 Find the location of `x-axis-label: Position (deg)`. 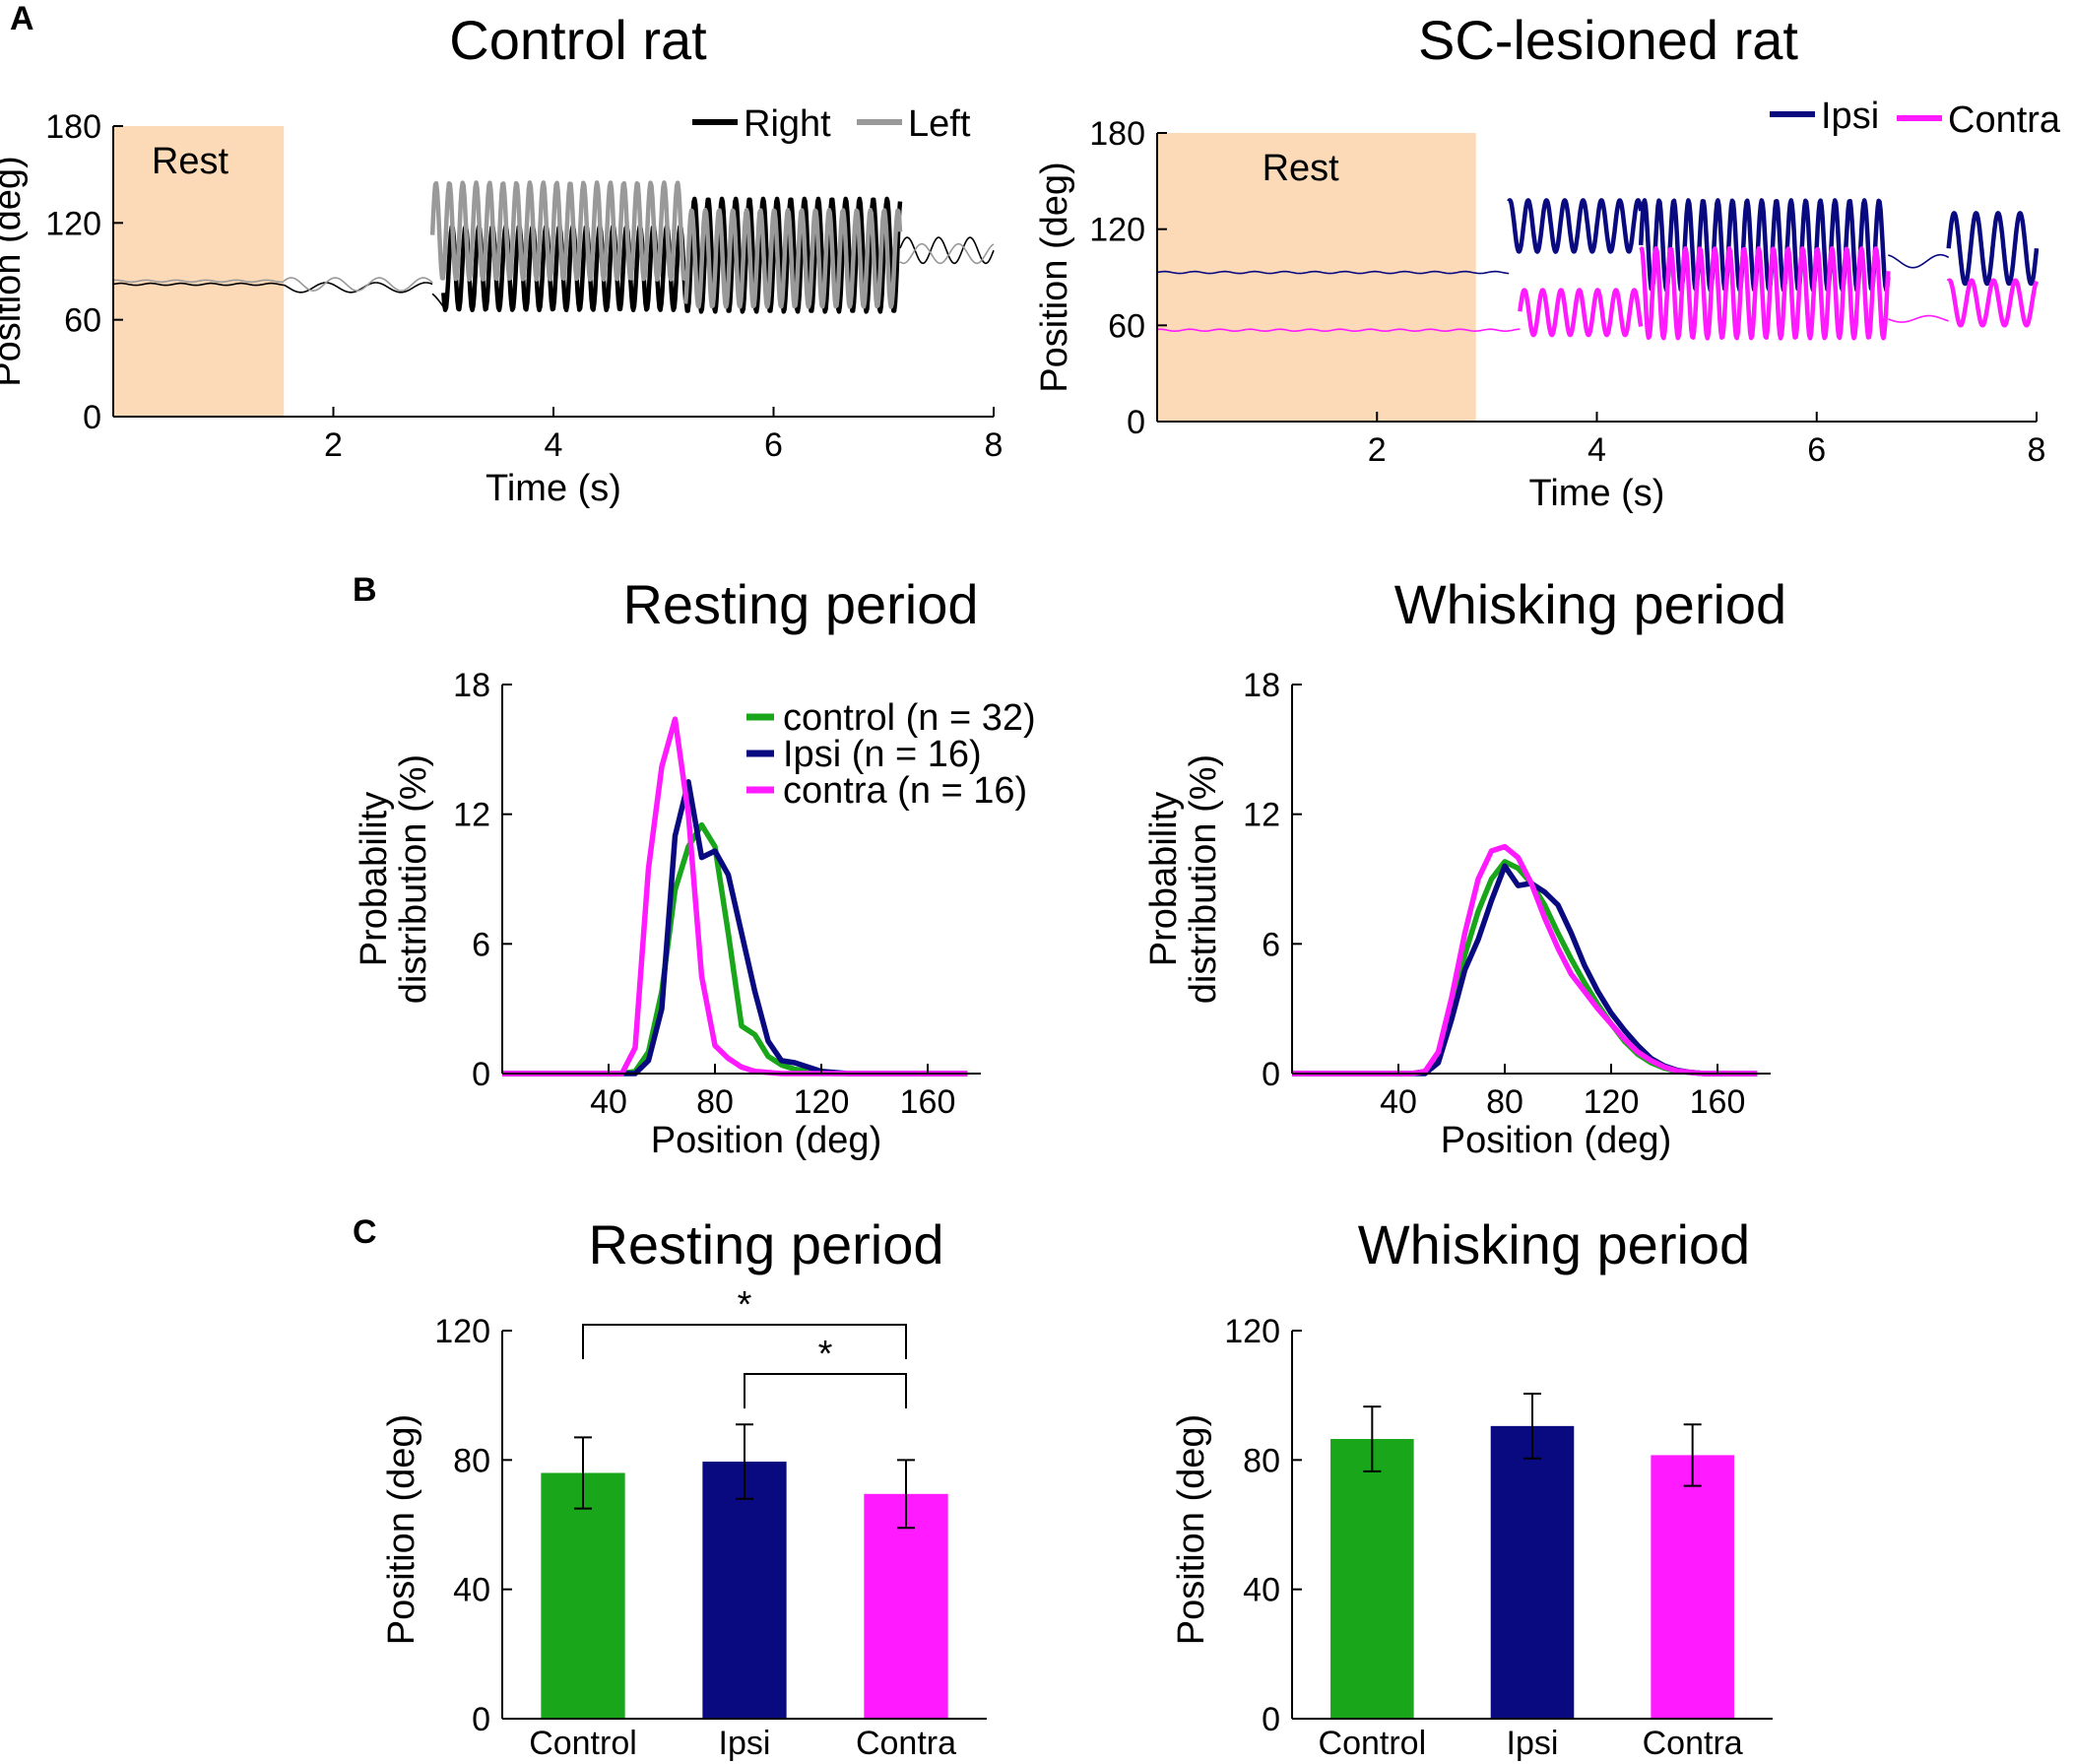

x-axis-label: Position (deg) is located at coordinates (766, 1140).